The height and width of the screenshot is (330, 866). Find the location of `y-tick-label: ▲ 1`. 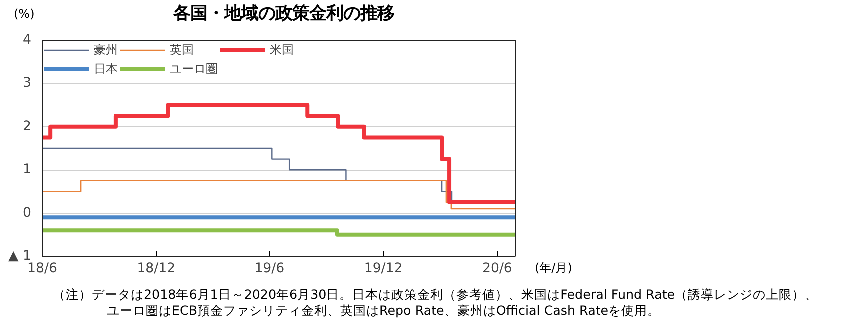

y-tick-label: ▲ 1 is located at coordinates (20, 256).